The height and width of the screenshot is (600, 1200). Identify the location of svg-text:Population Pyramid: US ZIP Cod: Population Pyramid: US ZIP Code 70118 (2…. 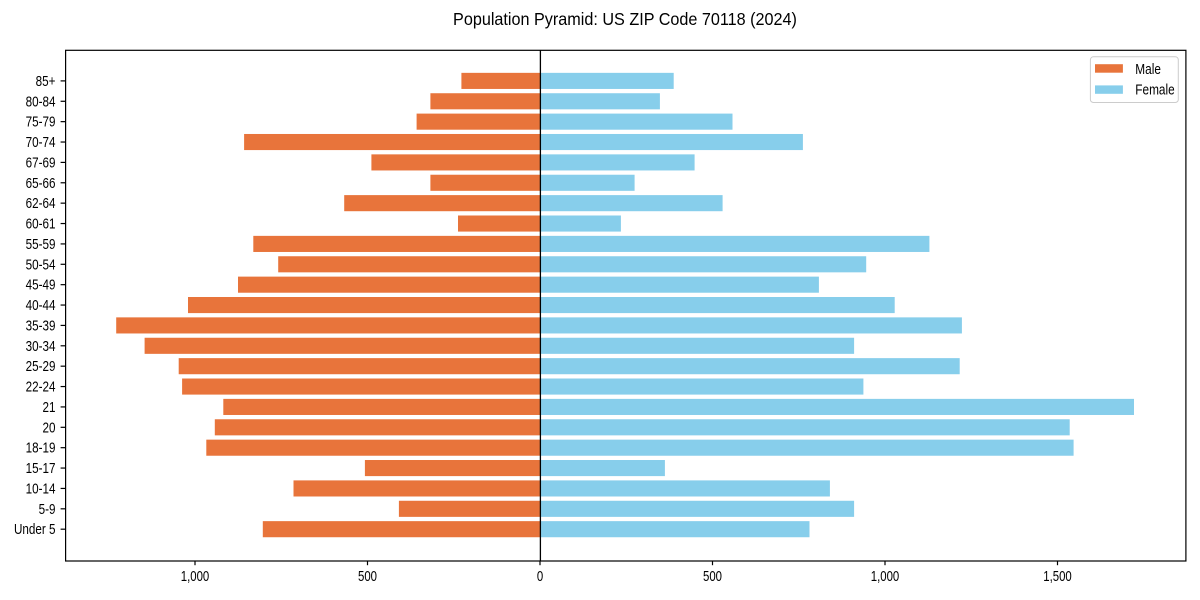
(625, 19).